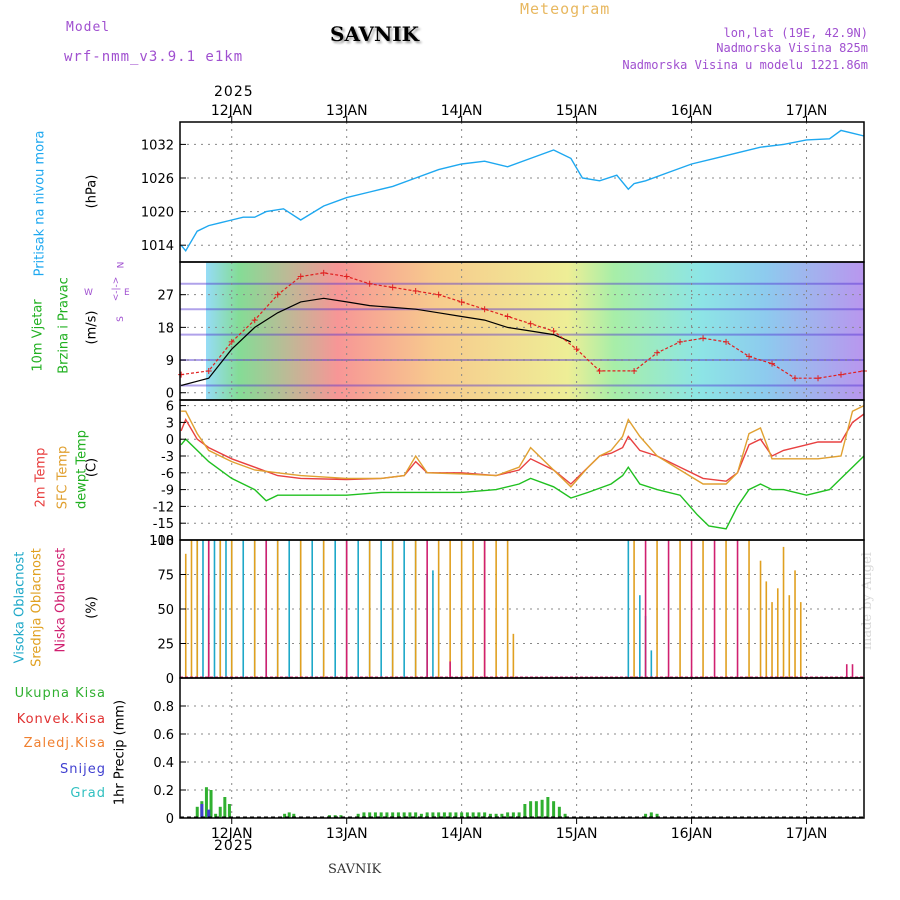 This screenshot has width=900, height=900. Describe the element at coordinates (167, 474) in the screenshot. I see `y-tick-label: -6` at that location.